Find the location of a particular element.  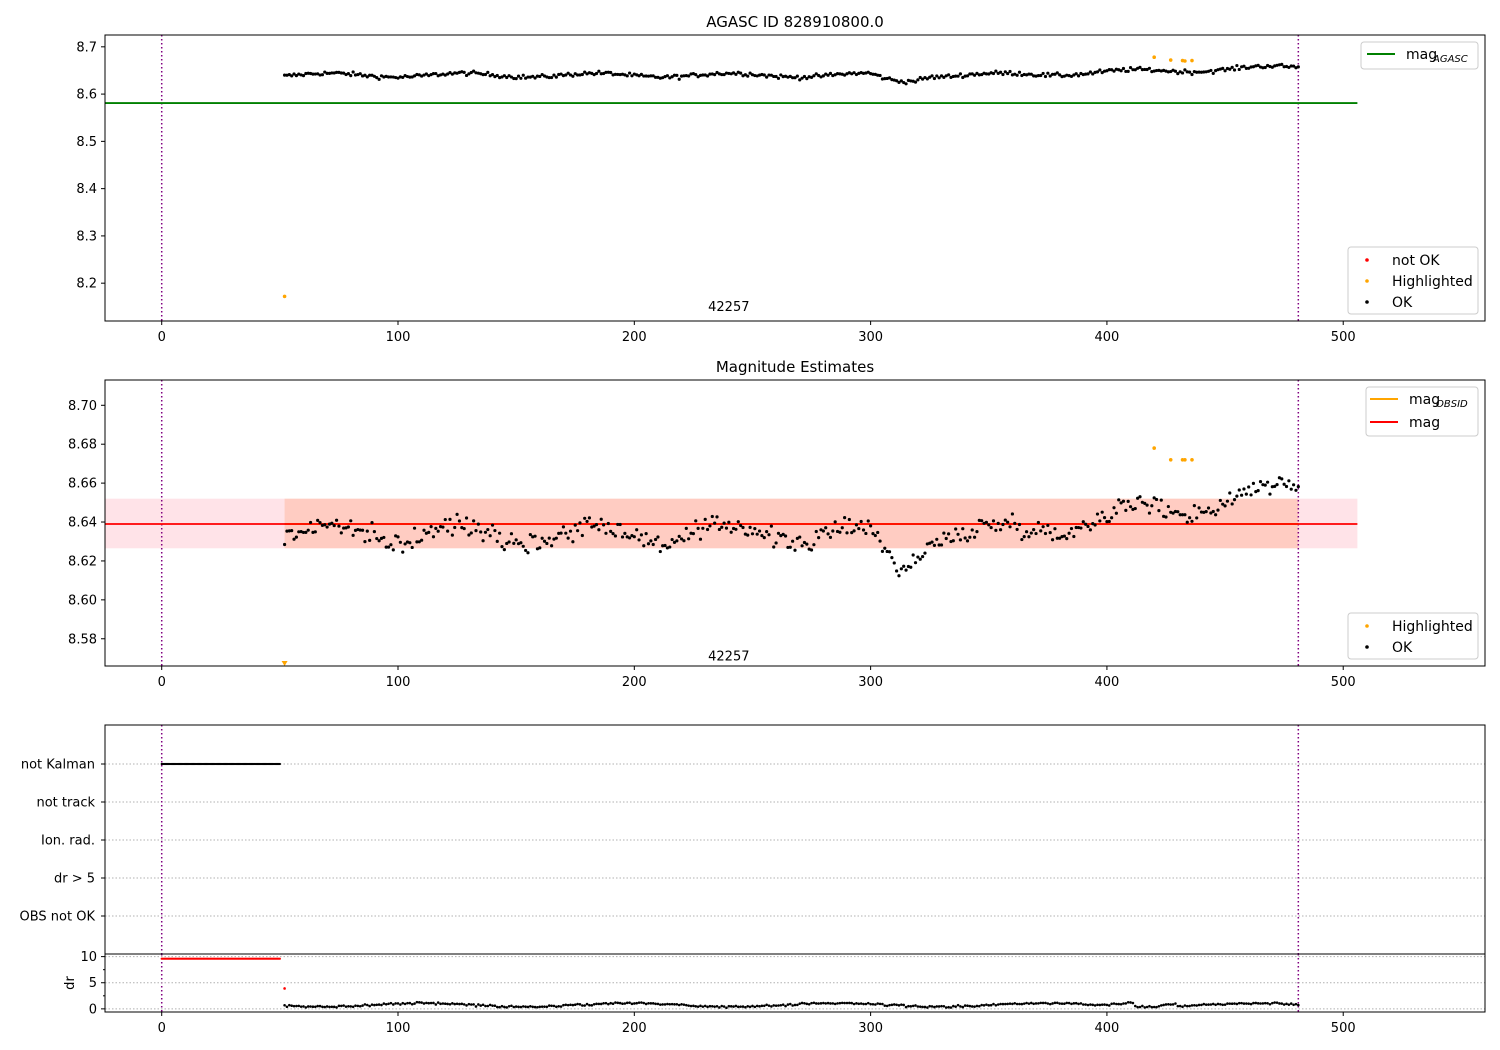

x-tick-label: 500 is located at coordinates (1343, 337).